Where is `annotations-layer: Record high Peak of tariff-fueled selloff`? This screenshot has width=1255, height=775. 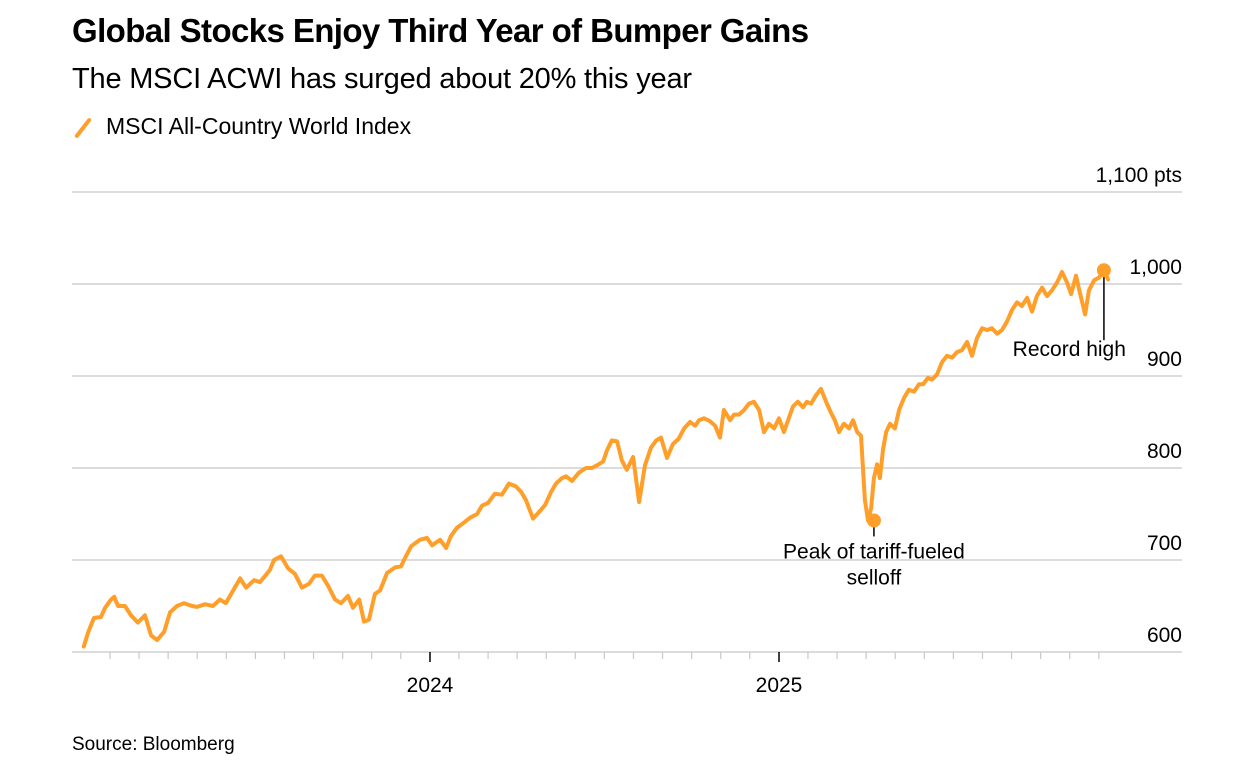 annotations-layer: Record high Peak of tariff-fueled selloff is located at coordinates (954, 426).